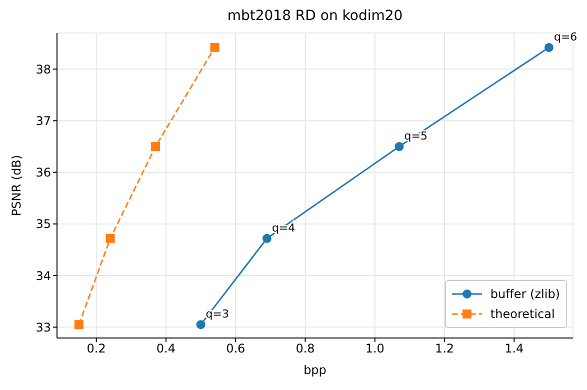 The height and width of the screenshot is (390, 587). I want to click on x-tick-label: 0.2, so click(96, 349).